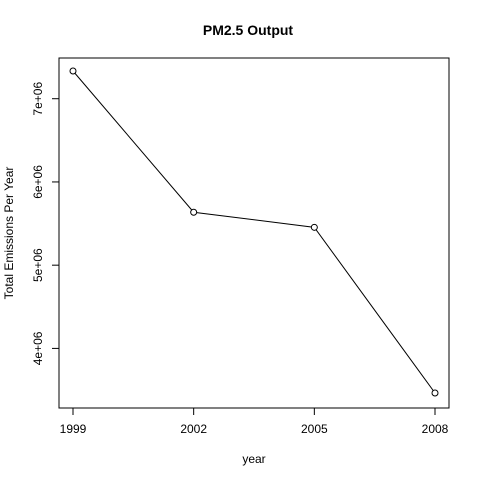 Image resolution: width=480 pixels, height=480 pixels. What do you see at coordinates (314, 429) in the screenshot?
I see `x-tick-label: 2005` at bounding box center [314, 429].